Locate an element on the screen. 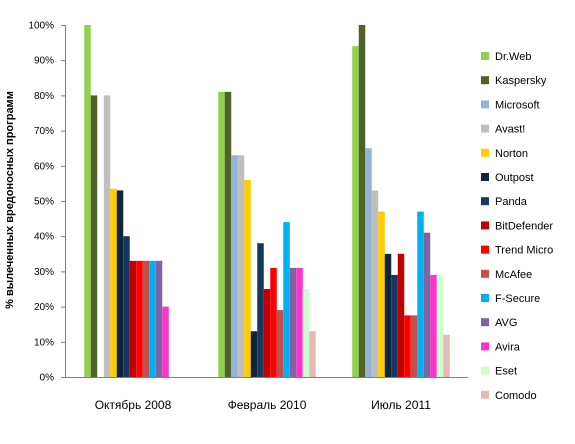 Image resolution: width=575 pixels, height=444 pixels. x-axis-categories: Октябрь 2008 Февраль 2010 Июль 2011 is located at coordinates (263, 405).